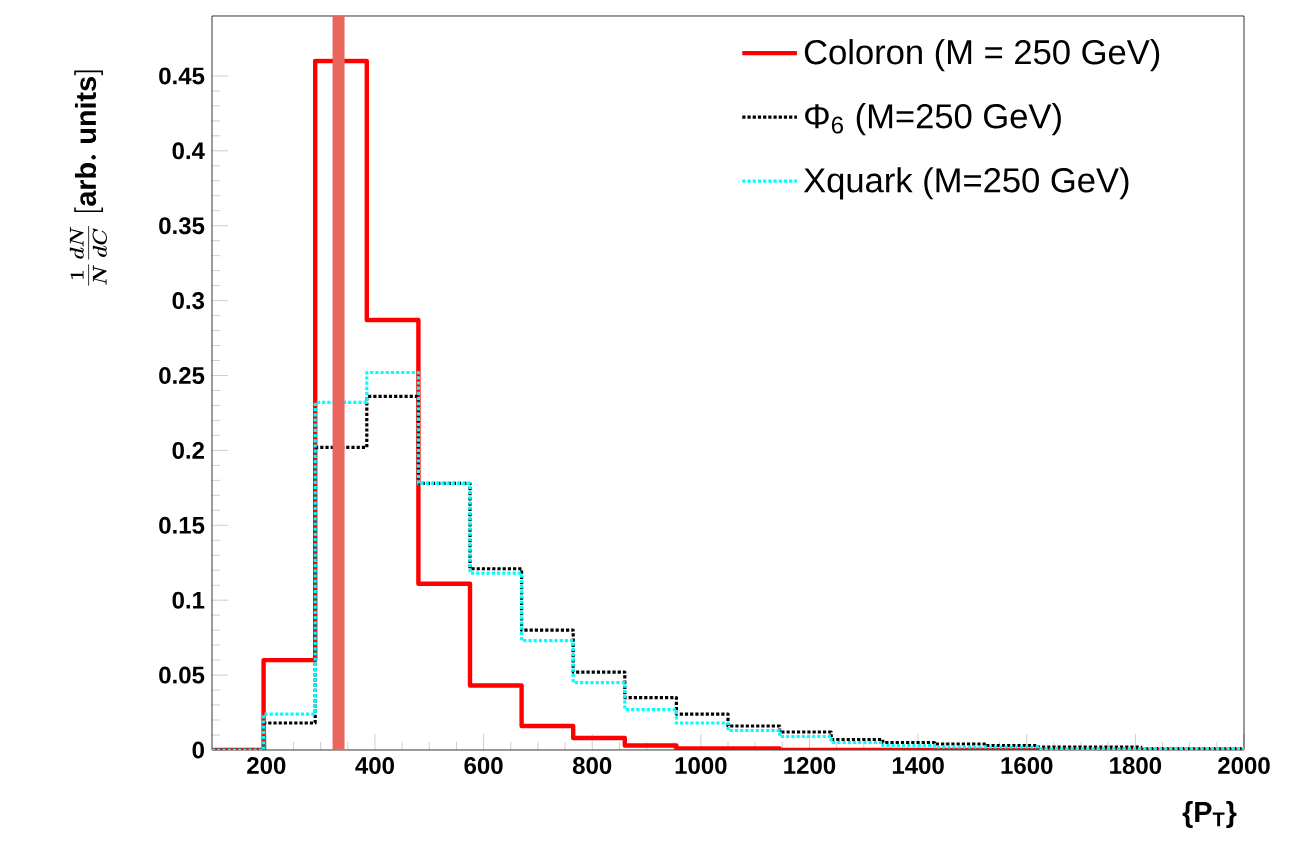 The width and height of the screenshot is (1298, 846). Describe the element at coordinates (182, 525) in the screenshot. I see `y-tick-label: 0.15` at that location.